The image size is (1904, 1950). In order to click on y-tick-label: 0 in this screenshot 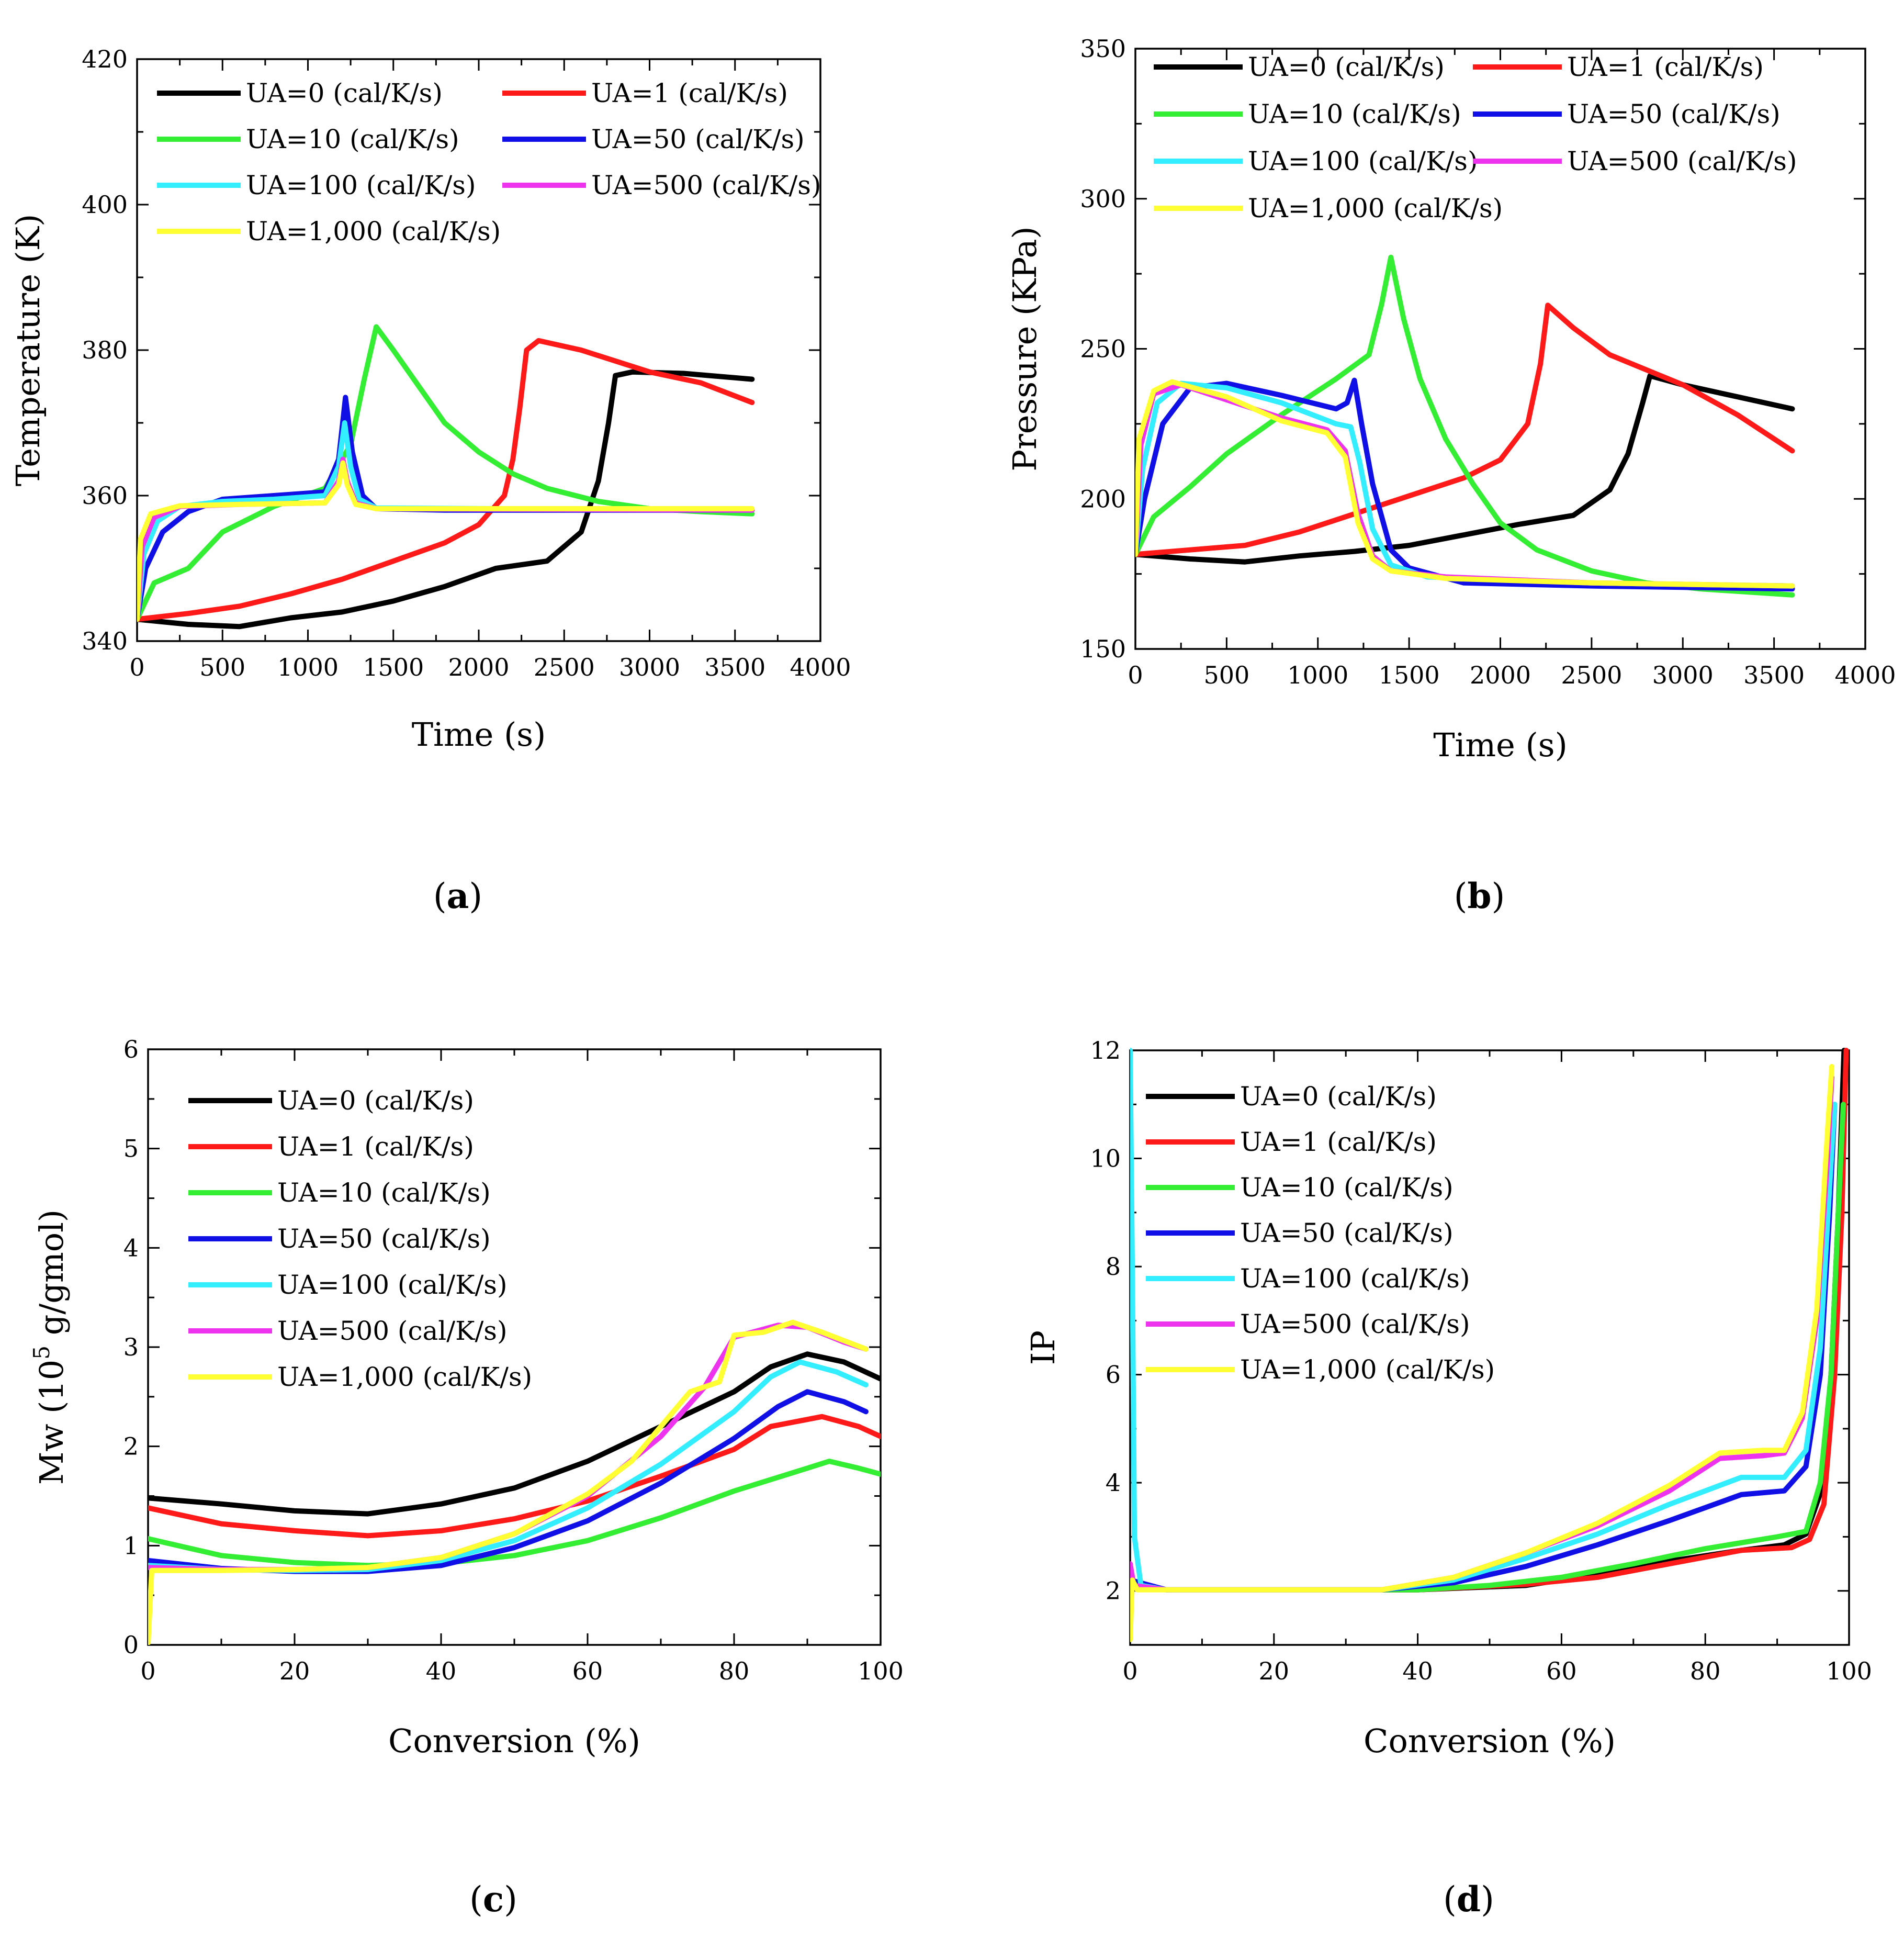, I will do `click(131, 1645)`.